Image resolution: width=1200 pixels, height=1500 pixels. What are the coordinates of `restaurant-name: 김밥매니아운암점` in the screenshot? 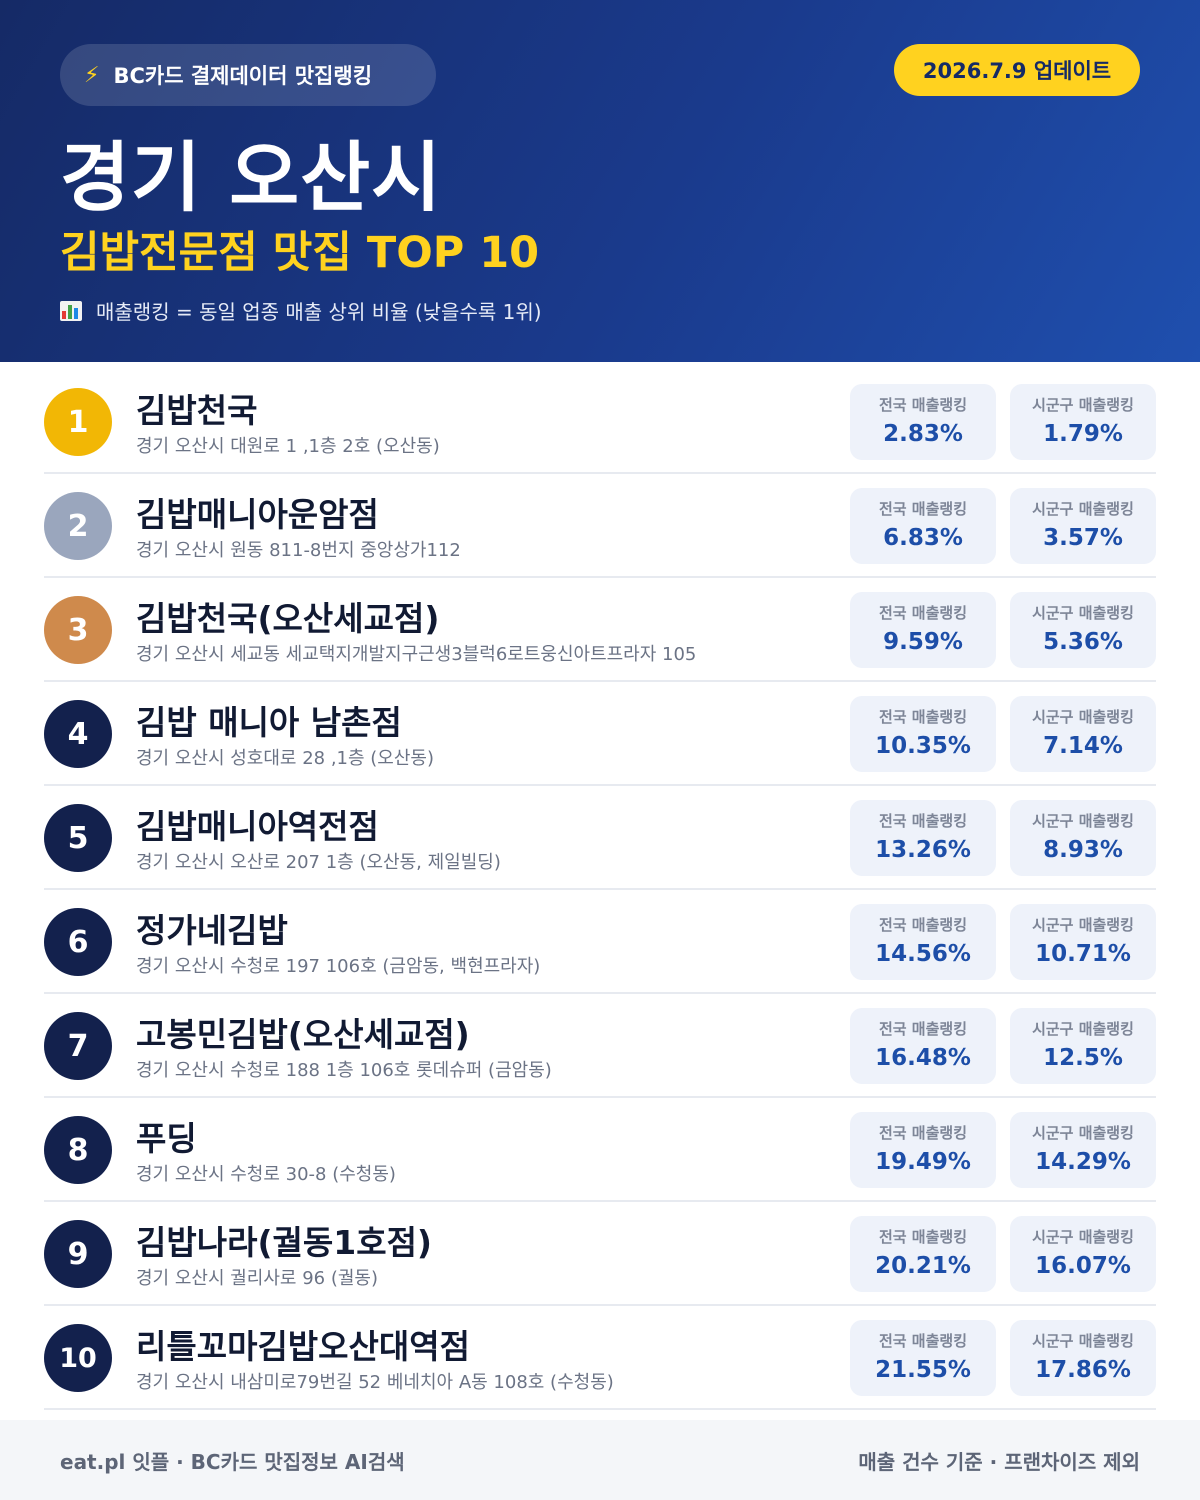 It's located at (257, 514).